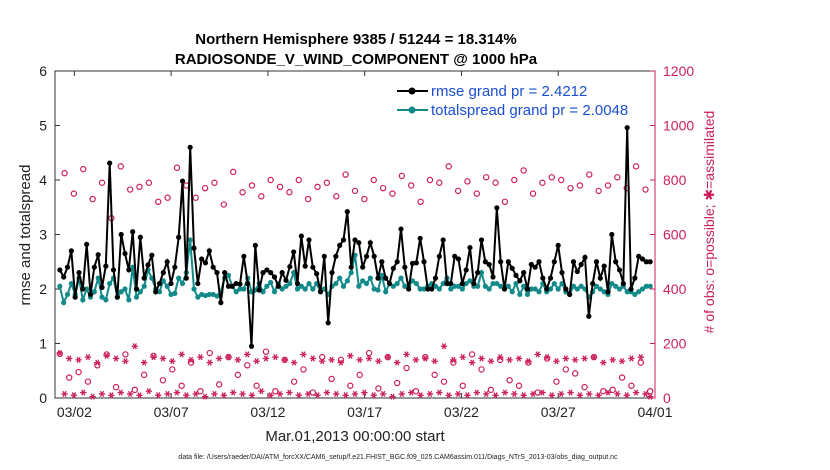 The width and height of the screenshot is (830, 470). I want to click on y-axis-label-right: # of obs: o=possible; ✱=assimilated, so click(709, 222).